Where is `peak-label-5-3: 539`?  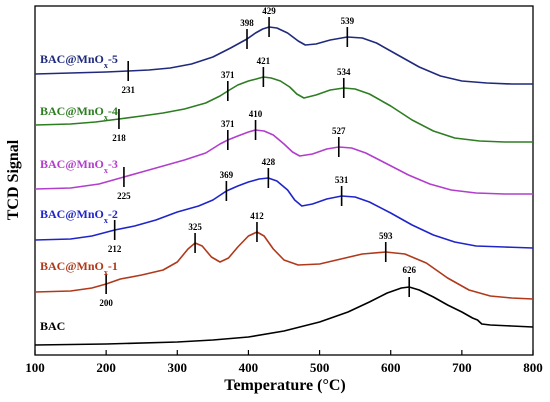
peak-label-5-3: 539 is located at coordinates (348, 21).